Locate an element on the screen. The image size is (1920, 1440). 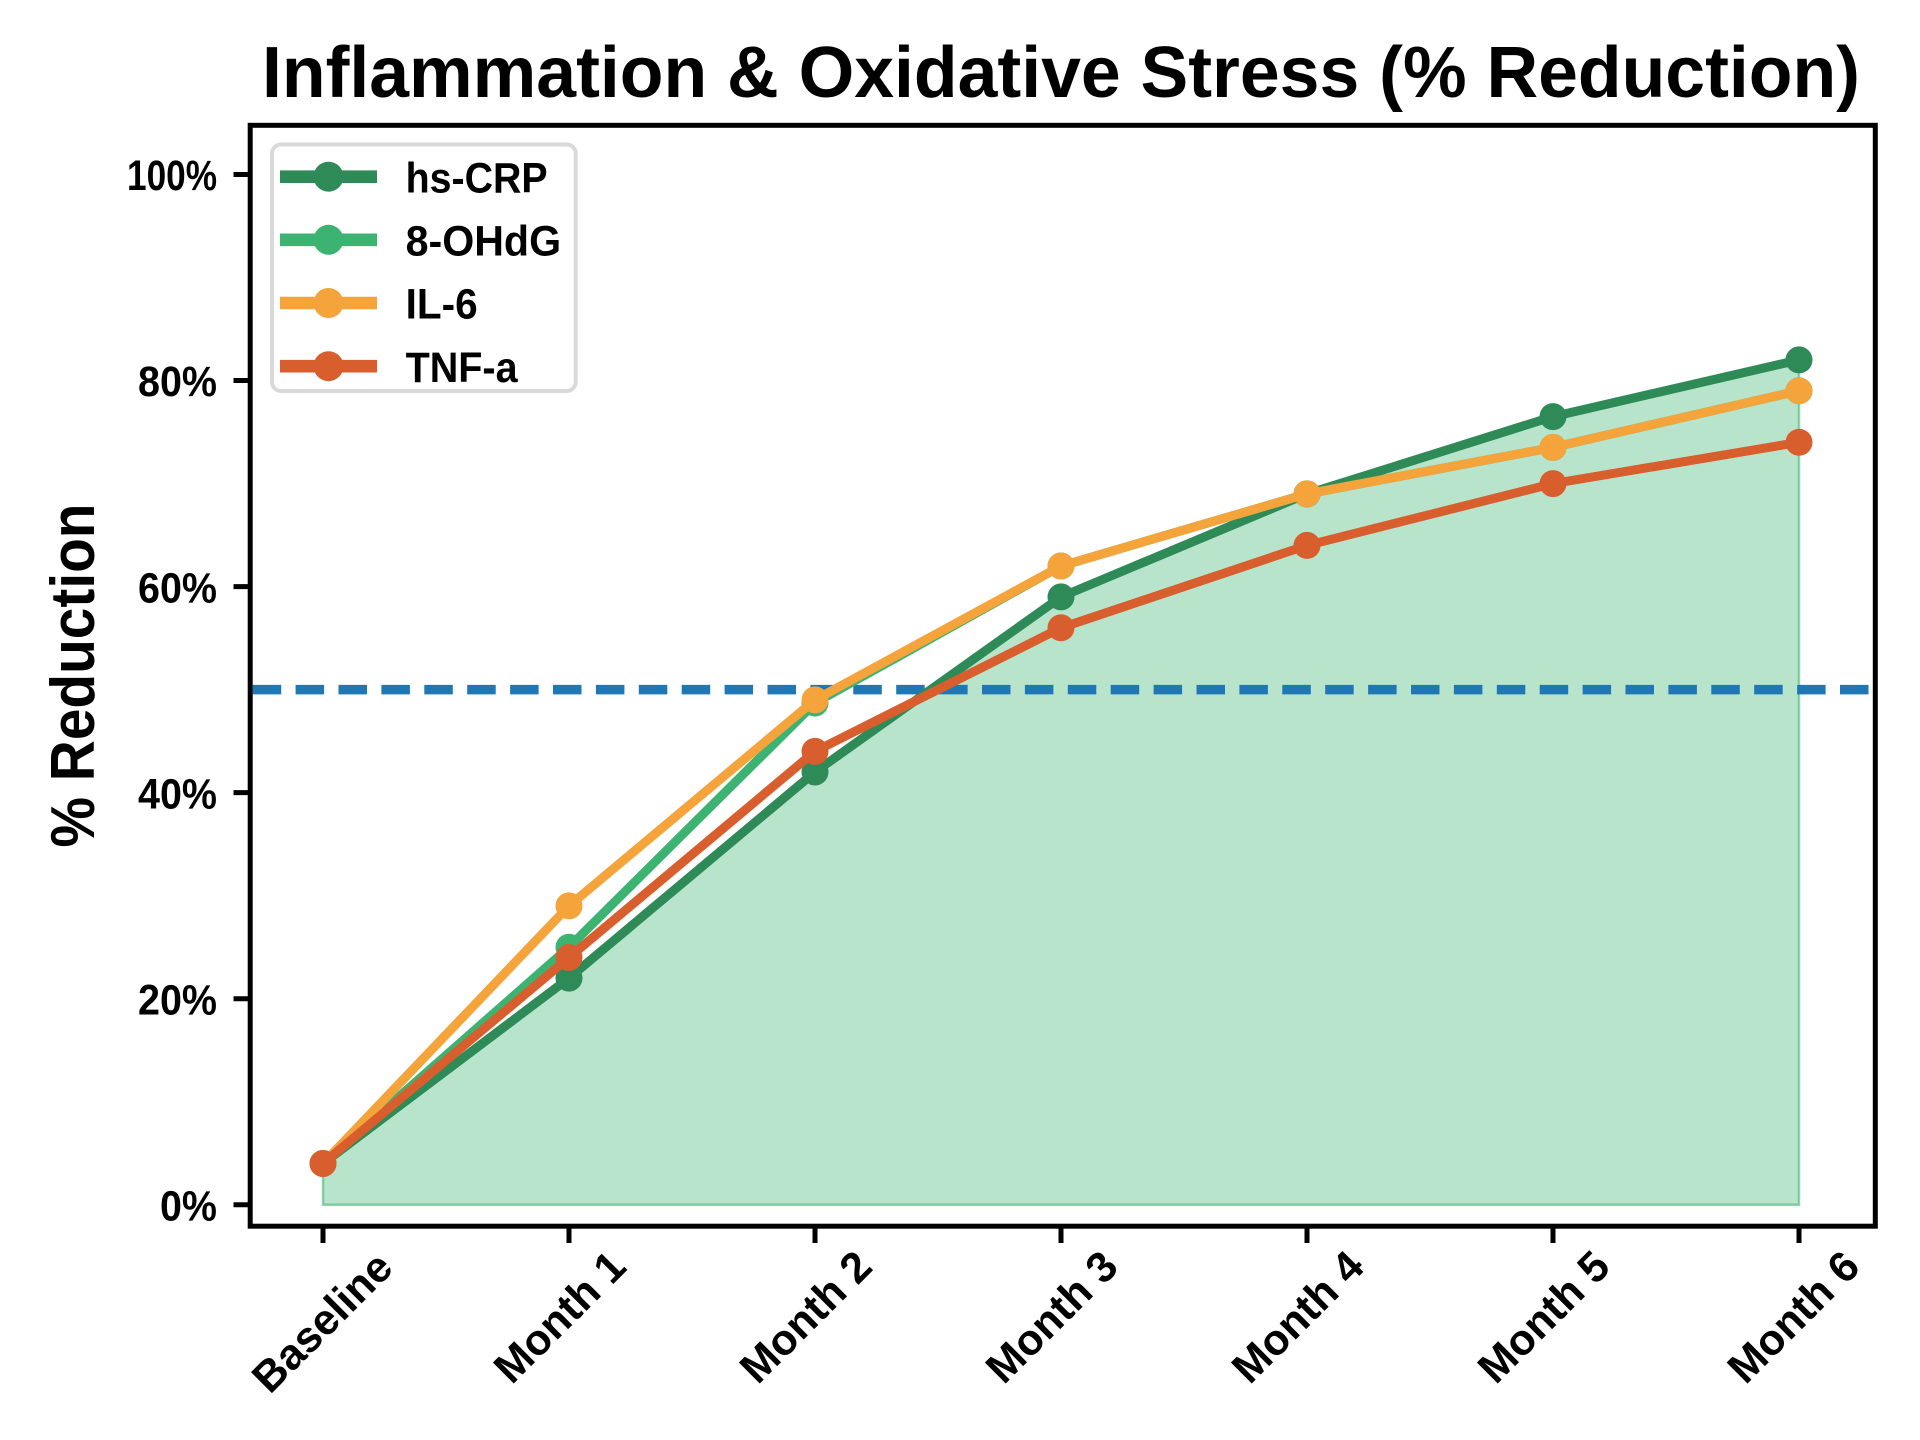
svg-text: IL-6 is located at coordinates (442, 305).